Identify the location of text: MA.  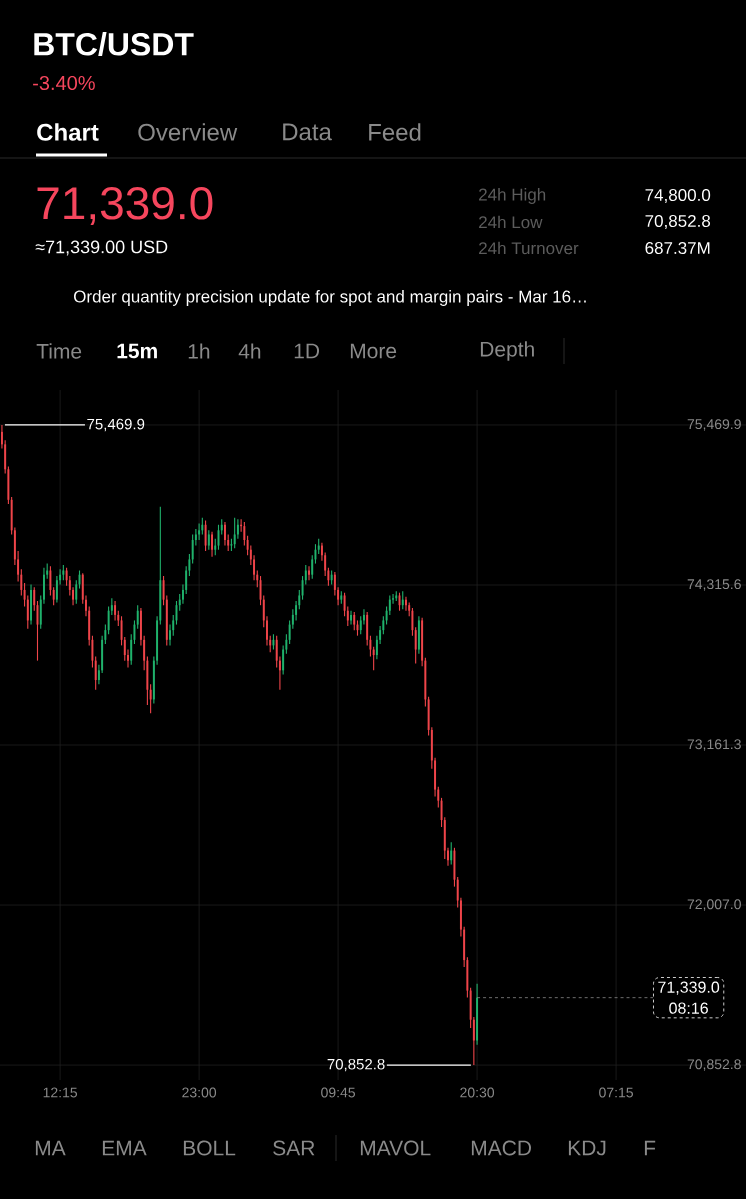
(50, 1148).